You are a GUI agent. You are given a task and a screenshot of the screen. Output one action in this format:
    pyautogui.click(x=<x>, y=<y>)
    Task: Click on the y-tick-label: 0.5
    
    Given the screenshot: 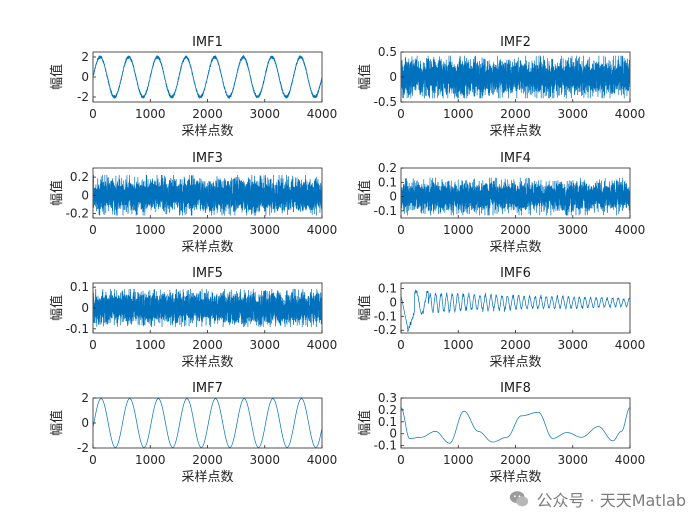 What is the action you would take?
    pyautogui.click(x=387, y=52)
    